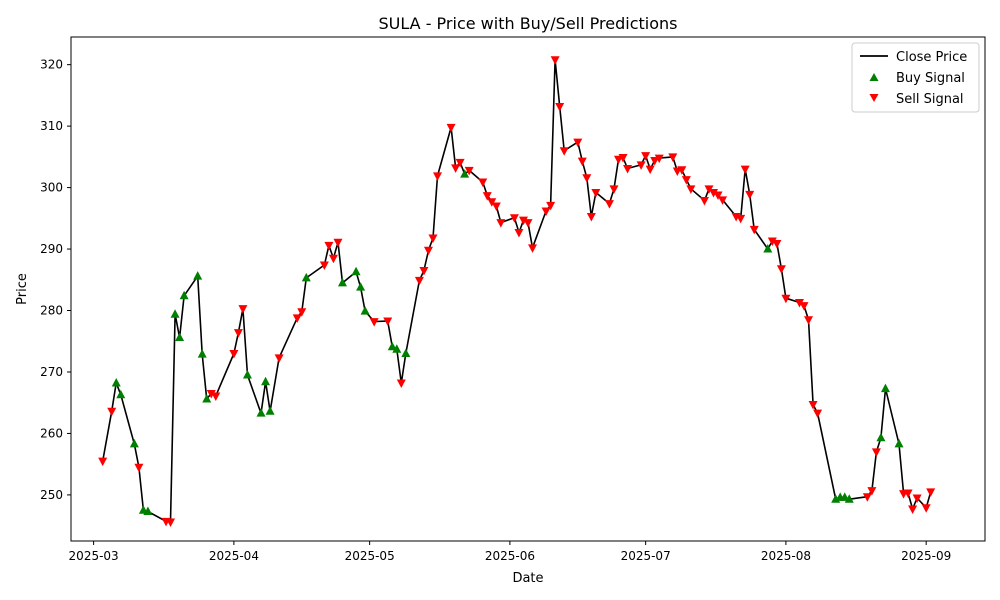 The width and height of the screenshot is (1000, 600). I want to click on y-axis: 250 260 270 280 290 300 310 320, so click(55, 280).